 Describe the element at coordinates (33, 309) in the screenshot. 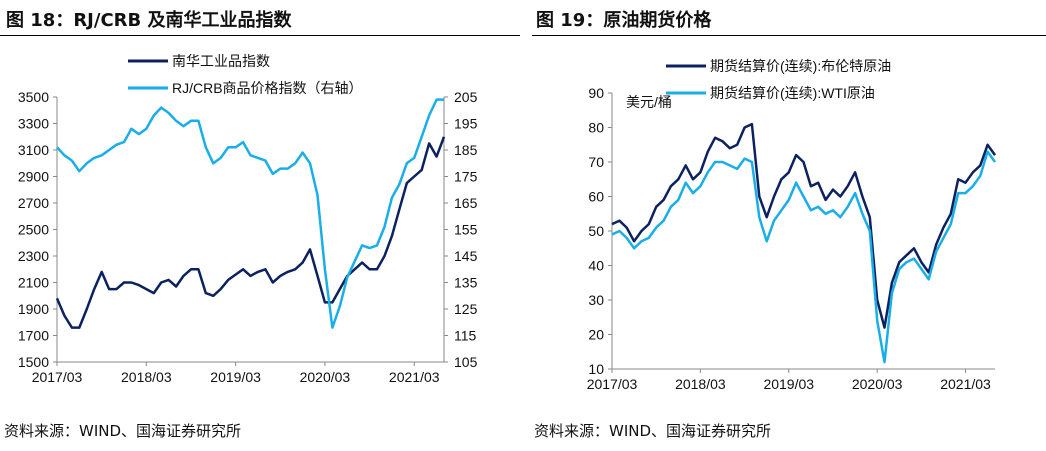

I see `y-tick-label: 1900` at that location.